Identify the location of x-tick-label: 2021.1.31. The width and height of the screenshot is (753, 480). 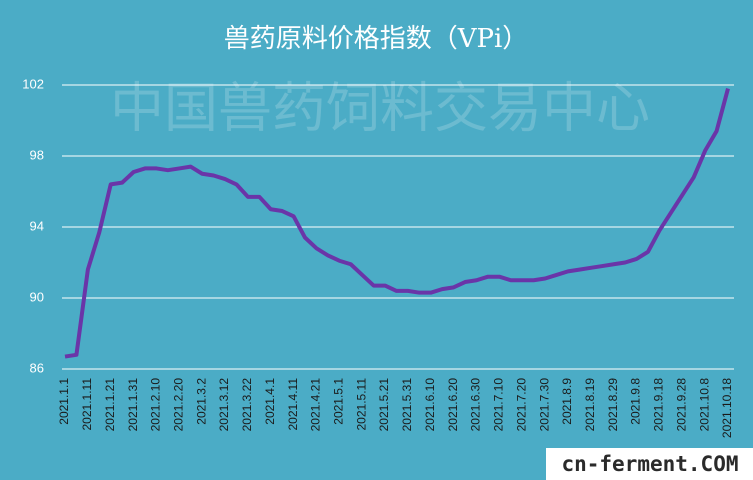
(133, 405).